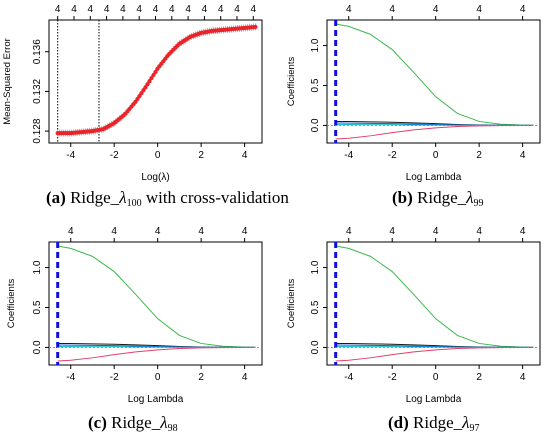  I want to click on caption-d: (d) Ridge_λ97, so click(434, 423).